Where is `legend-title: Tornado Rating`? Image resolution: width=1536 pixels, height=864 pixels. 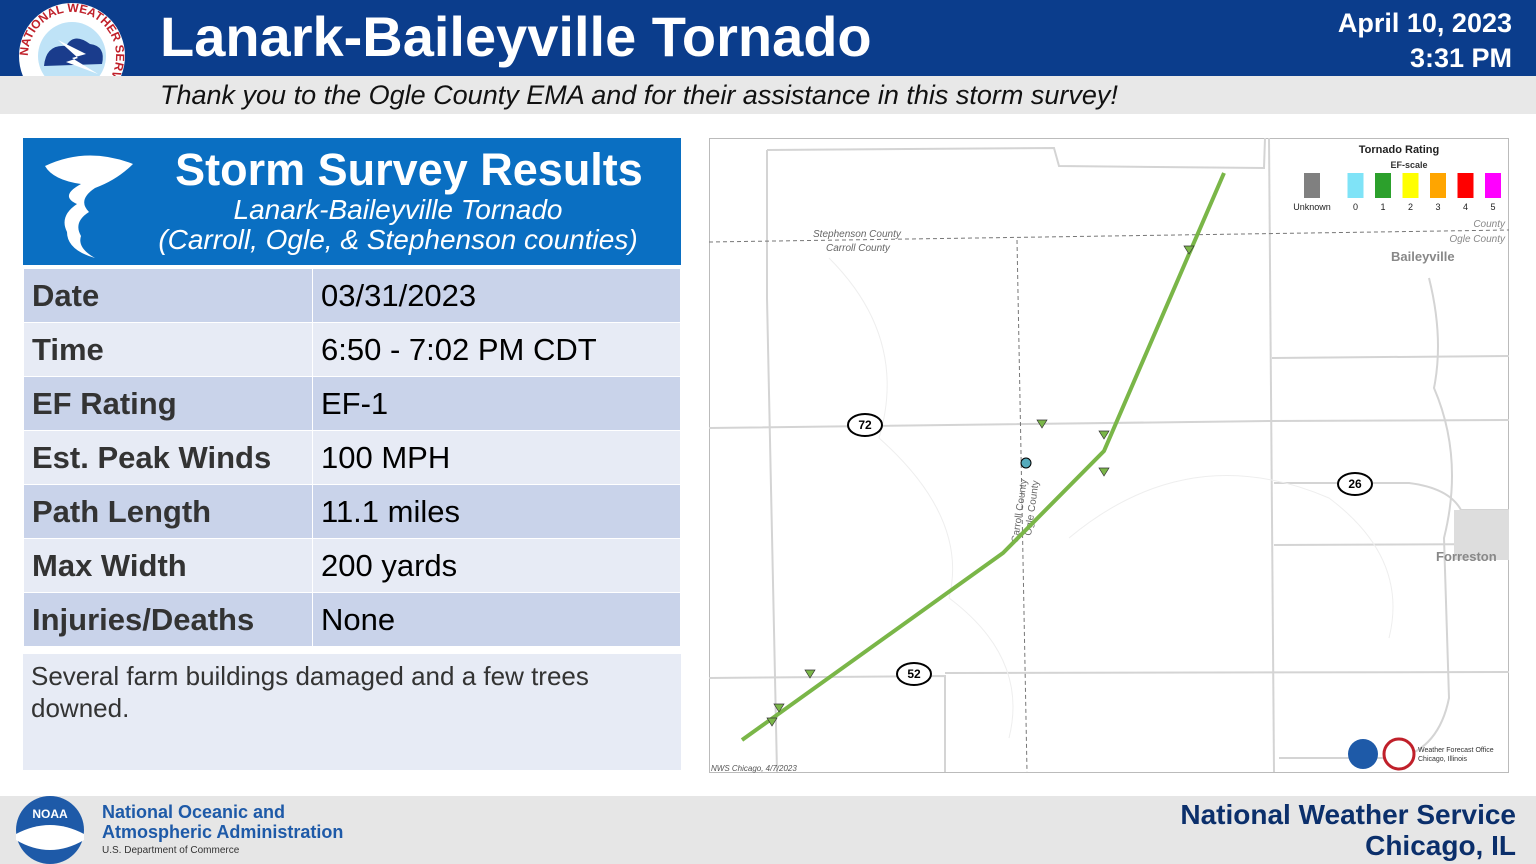 legend-title: Tornado Rating is located at coordinates (1399, 150).